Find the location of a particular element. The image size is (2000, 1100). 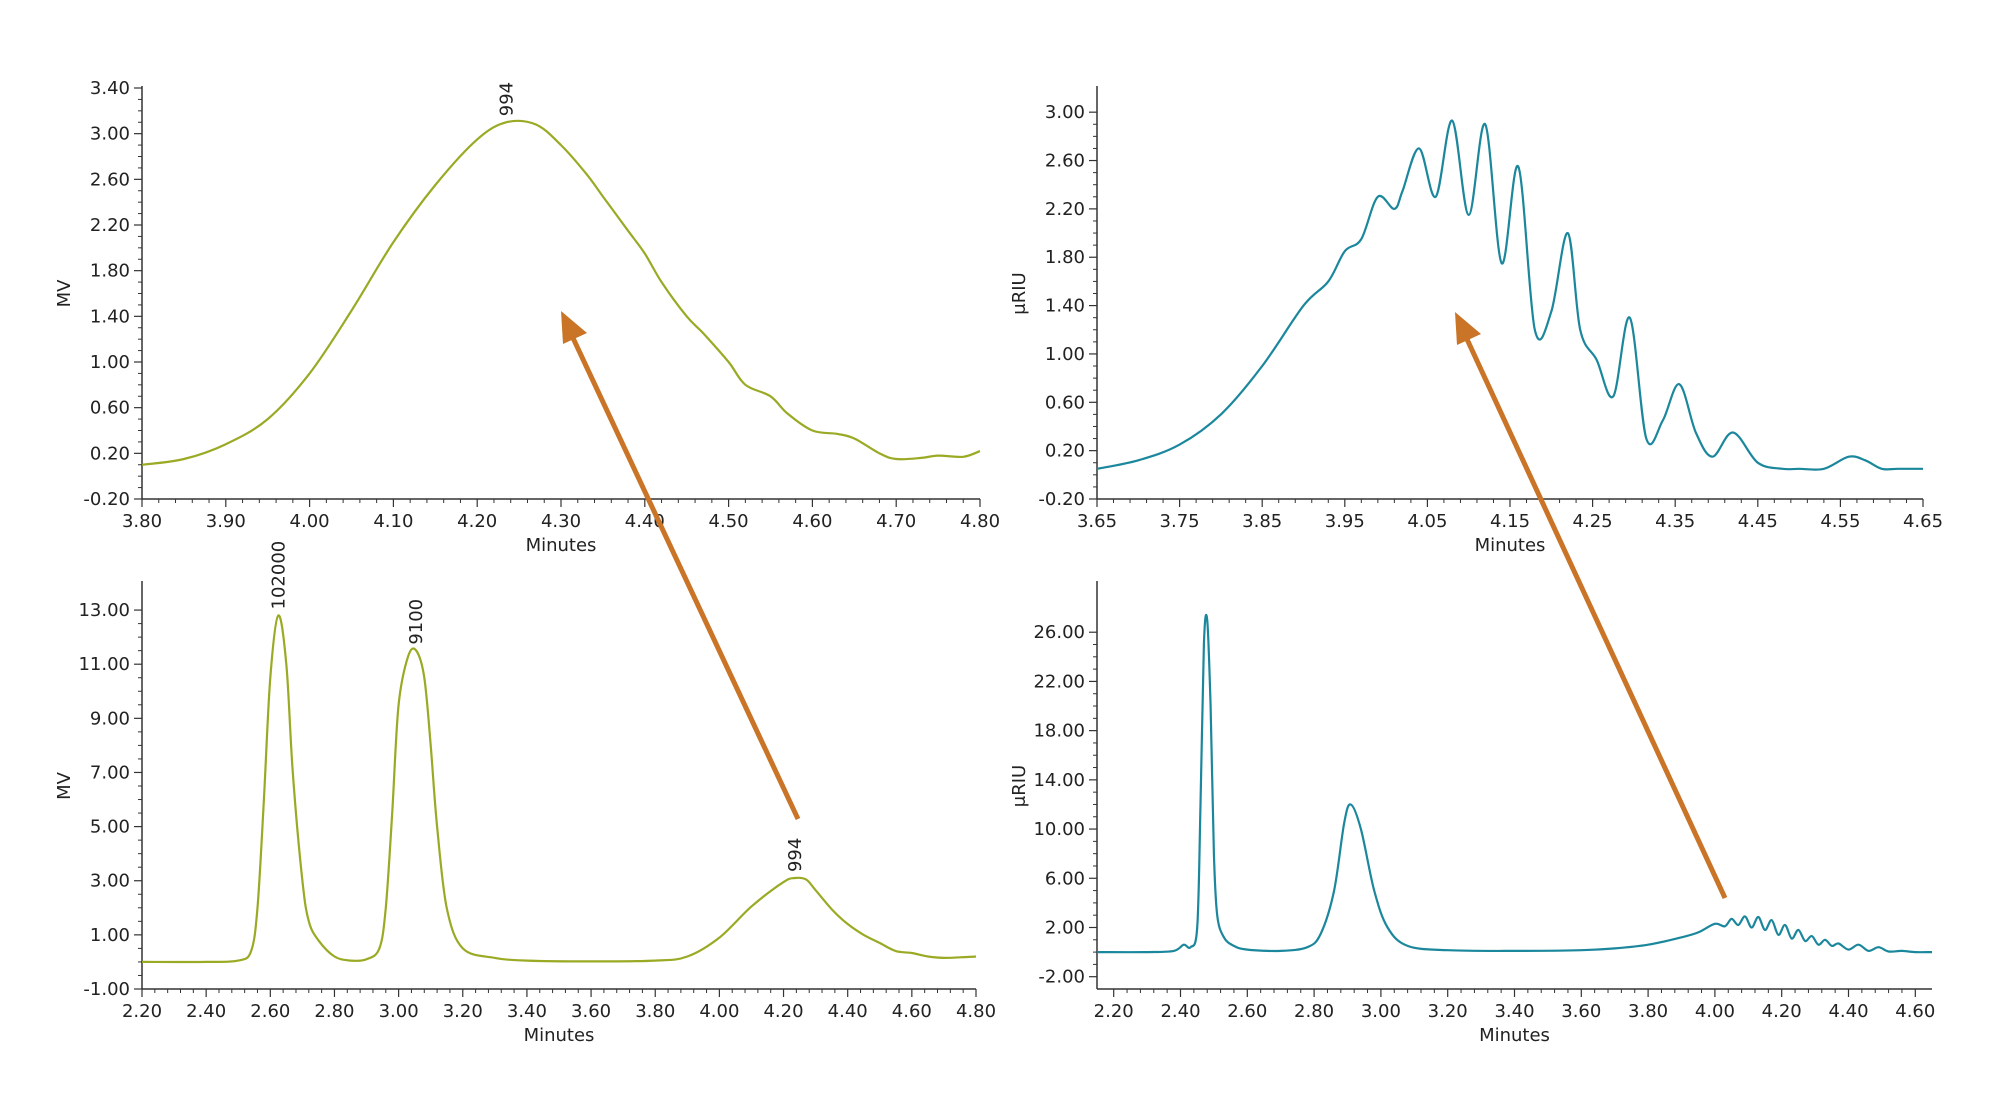

x-tick-label: 4.65 is located at coordinates (1923, 521).